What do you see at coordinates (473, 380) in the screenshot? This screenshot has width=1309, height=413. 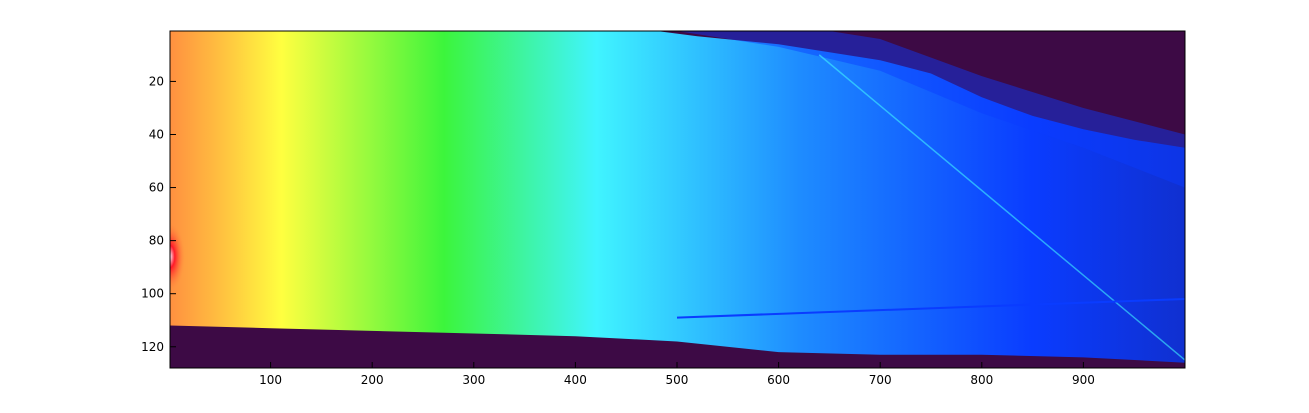 I see `x-tick-label: 300` at bounding box center [473, 380].